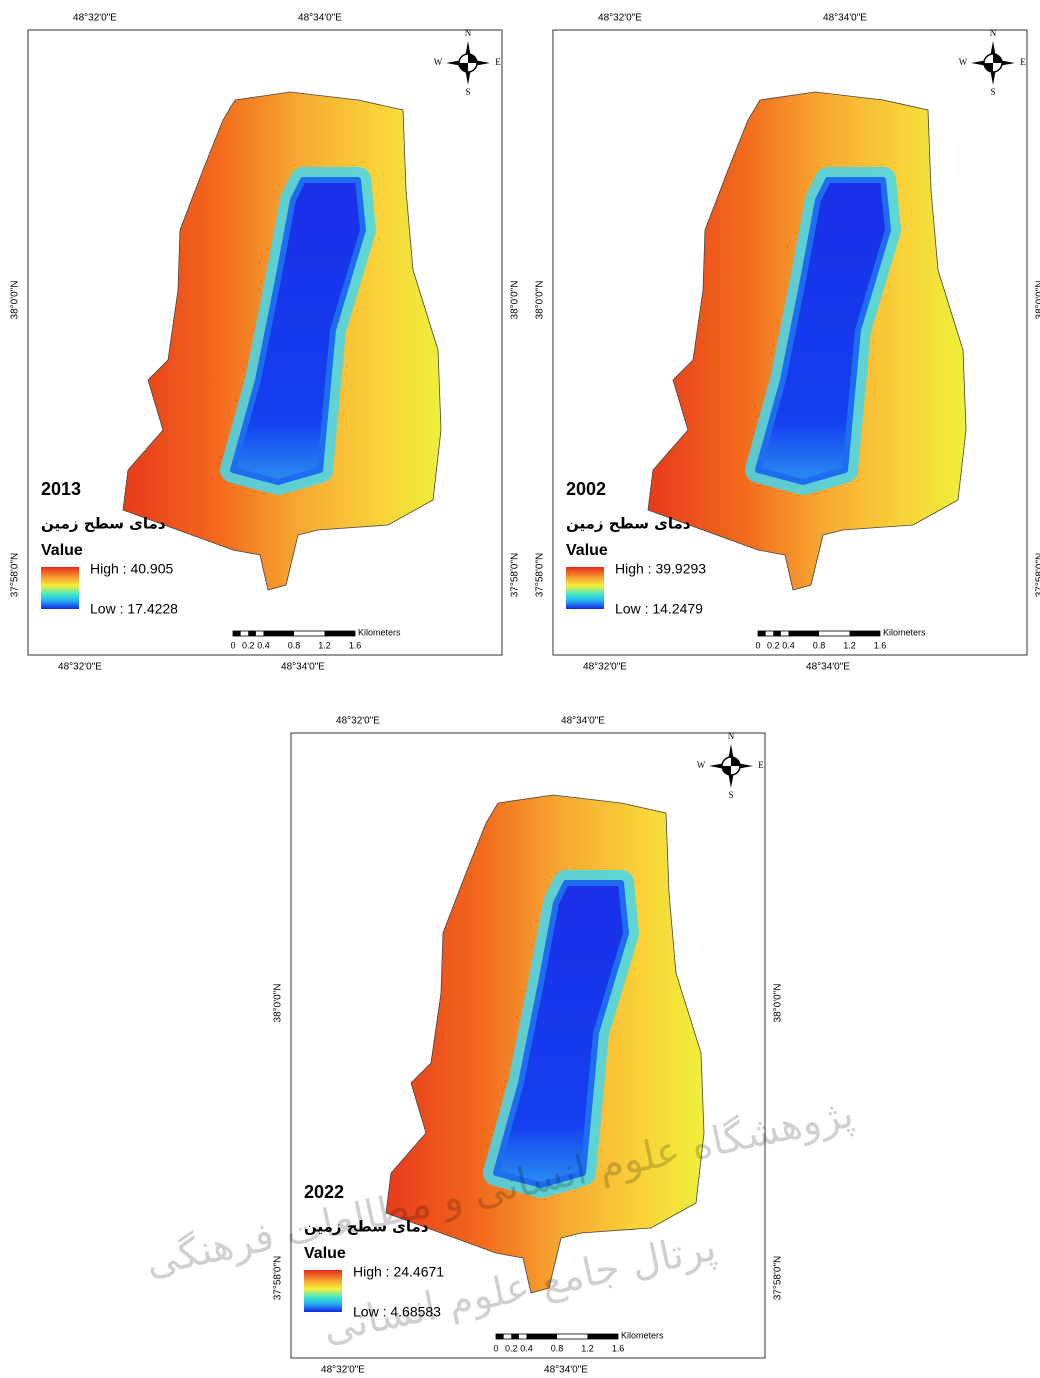 The width and height of the screenshot is (1040, 1378). What do you see at coordinates (659, 609) in the screenshot?
I see `legend-low: Low : 14.2479` at bounding box center [659, 609].